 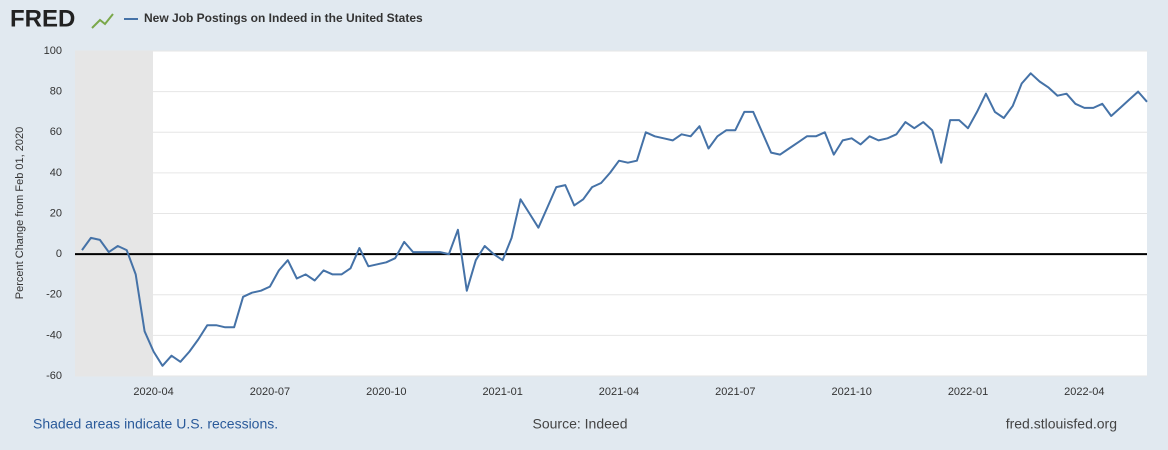 What do you see at coordinates (54, 376) in the screenshot?
I see `y-tick-label: -60` at bounding box center [54, 376].